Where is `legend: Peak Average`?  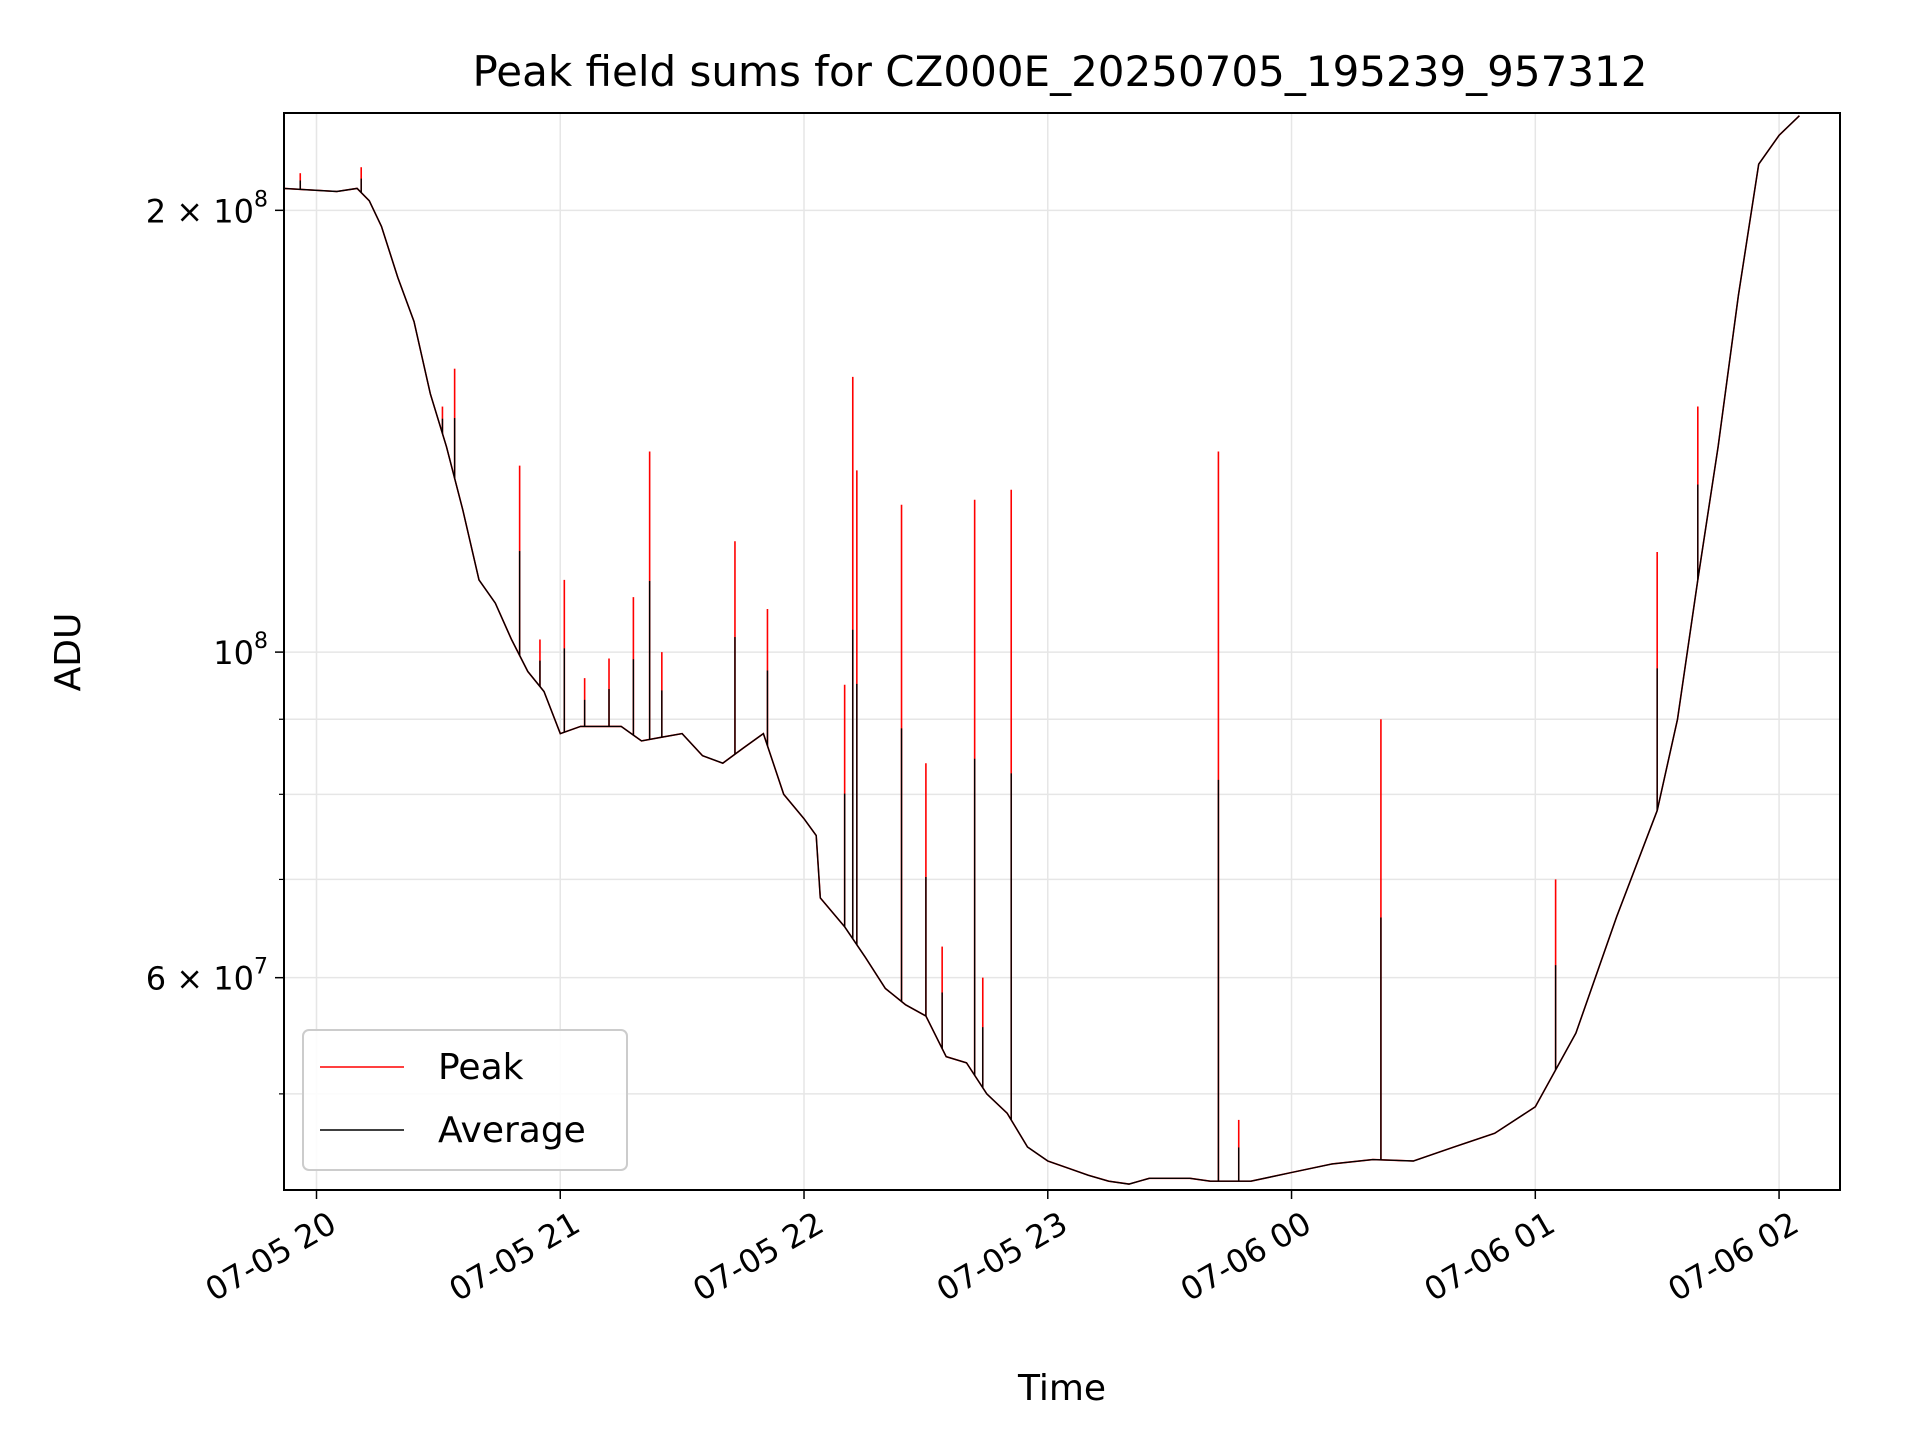 legend: Peak Average is located at coordinates (465, 1100).